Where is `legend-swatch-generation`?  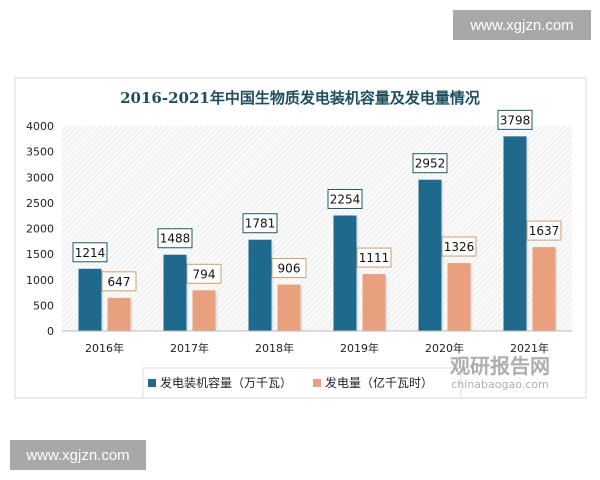
legend-swatch-generation is located at coordinates (317, 383).